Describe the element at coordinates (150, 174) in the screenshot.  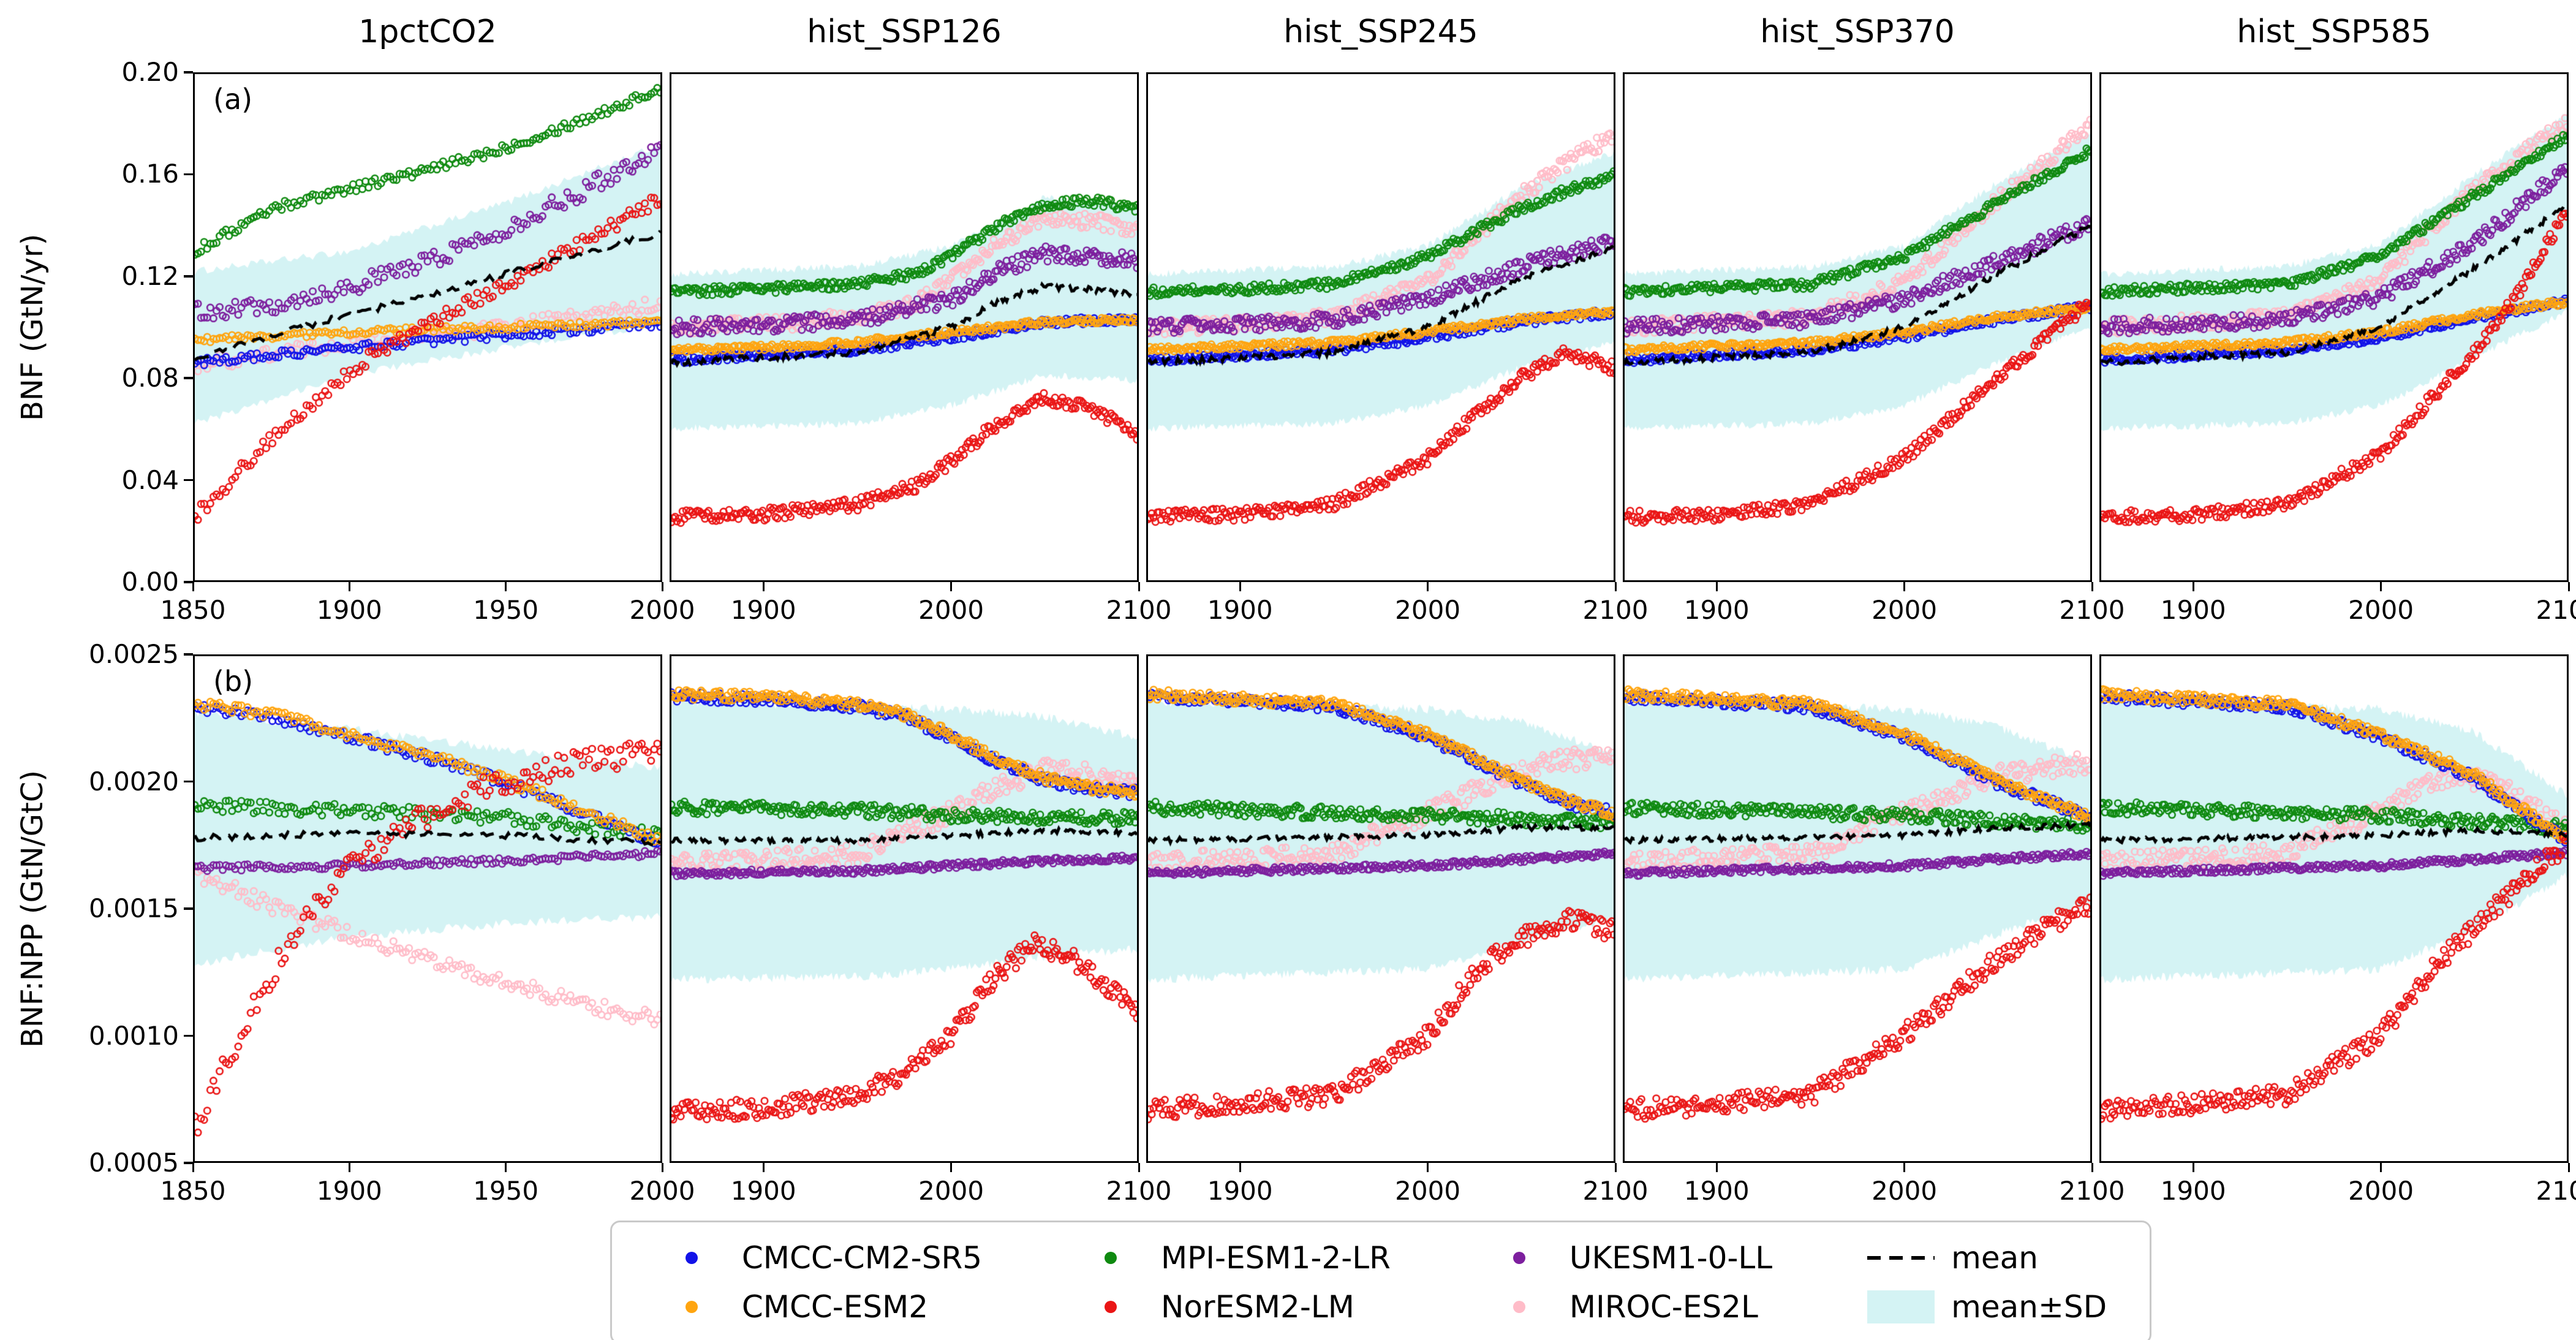
I see `y-tick-label: 0.16` at that location.